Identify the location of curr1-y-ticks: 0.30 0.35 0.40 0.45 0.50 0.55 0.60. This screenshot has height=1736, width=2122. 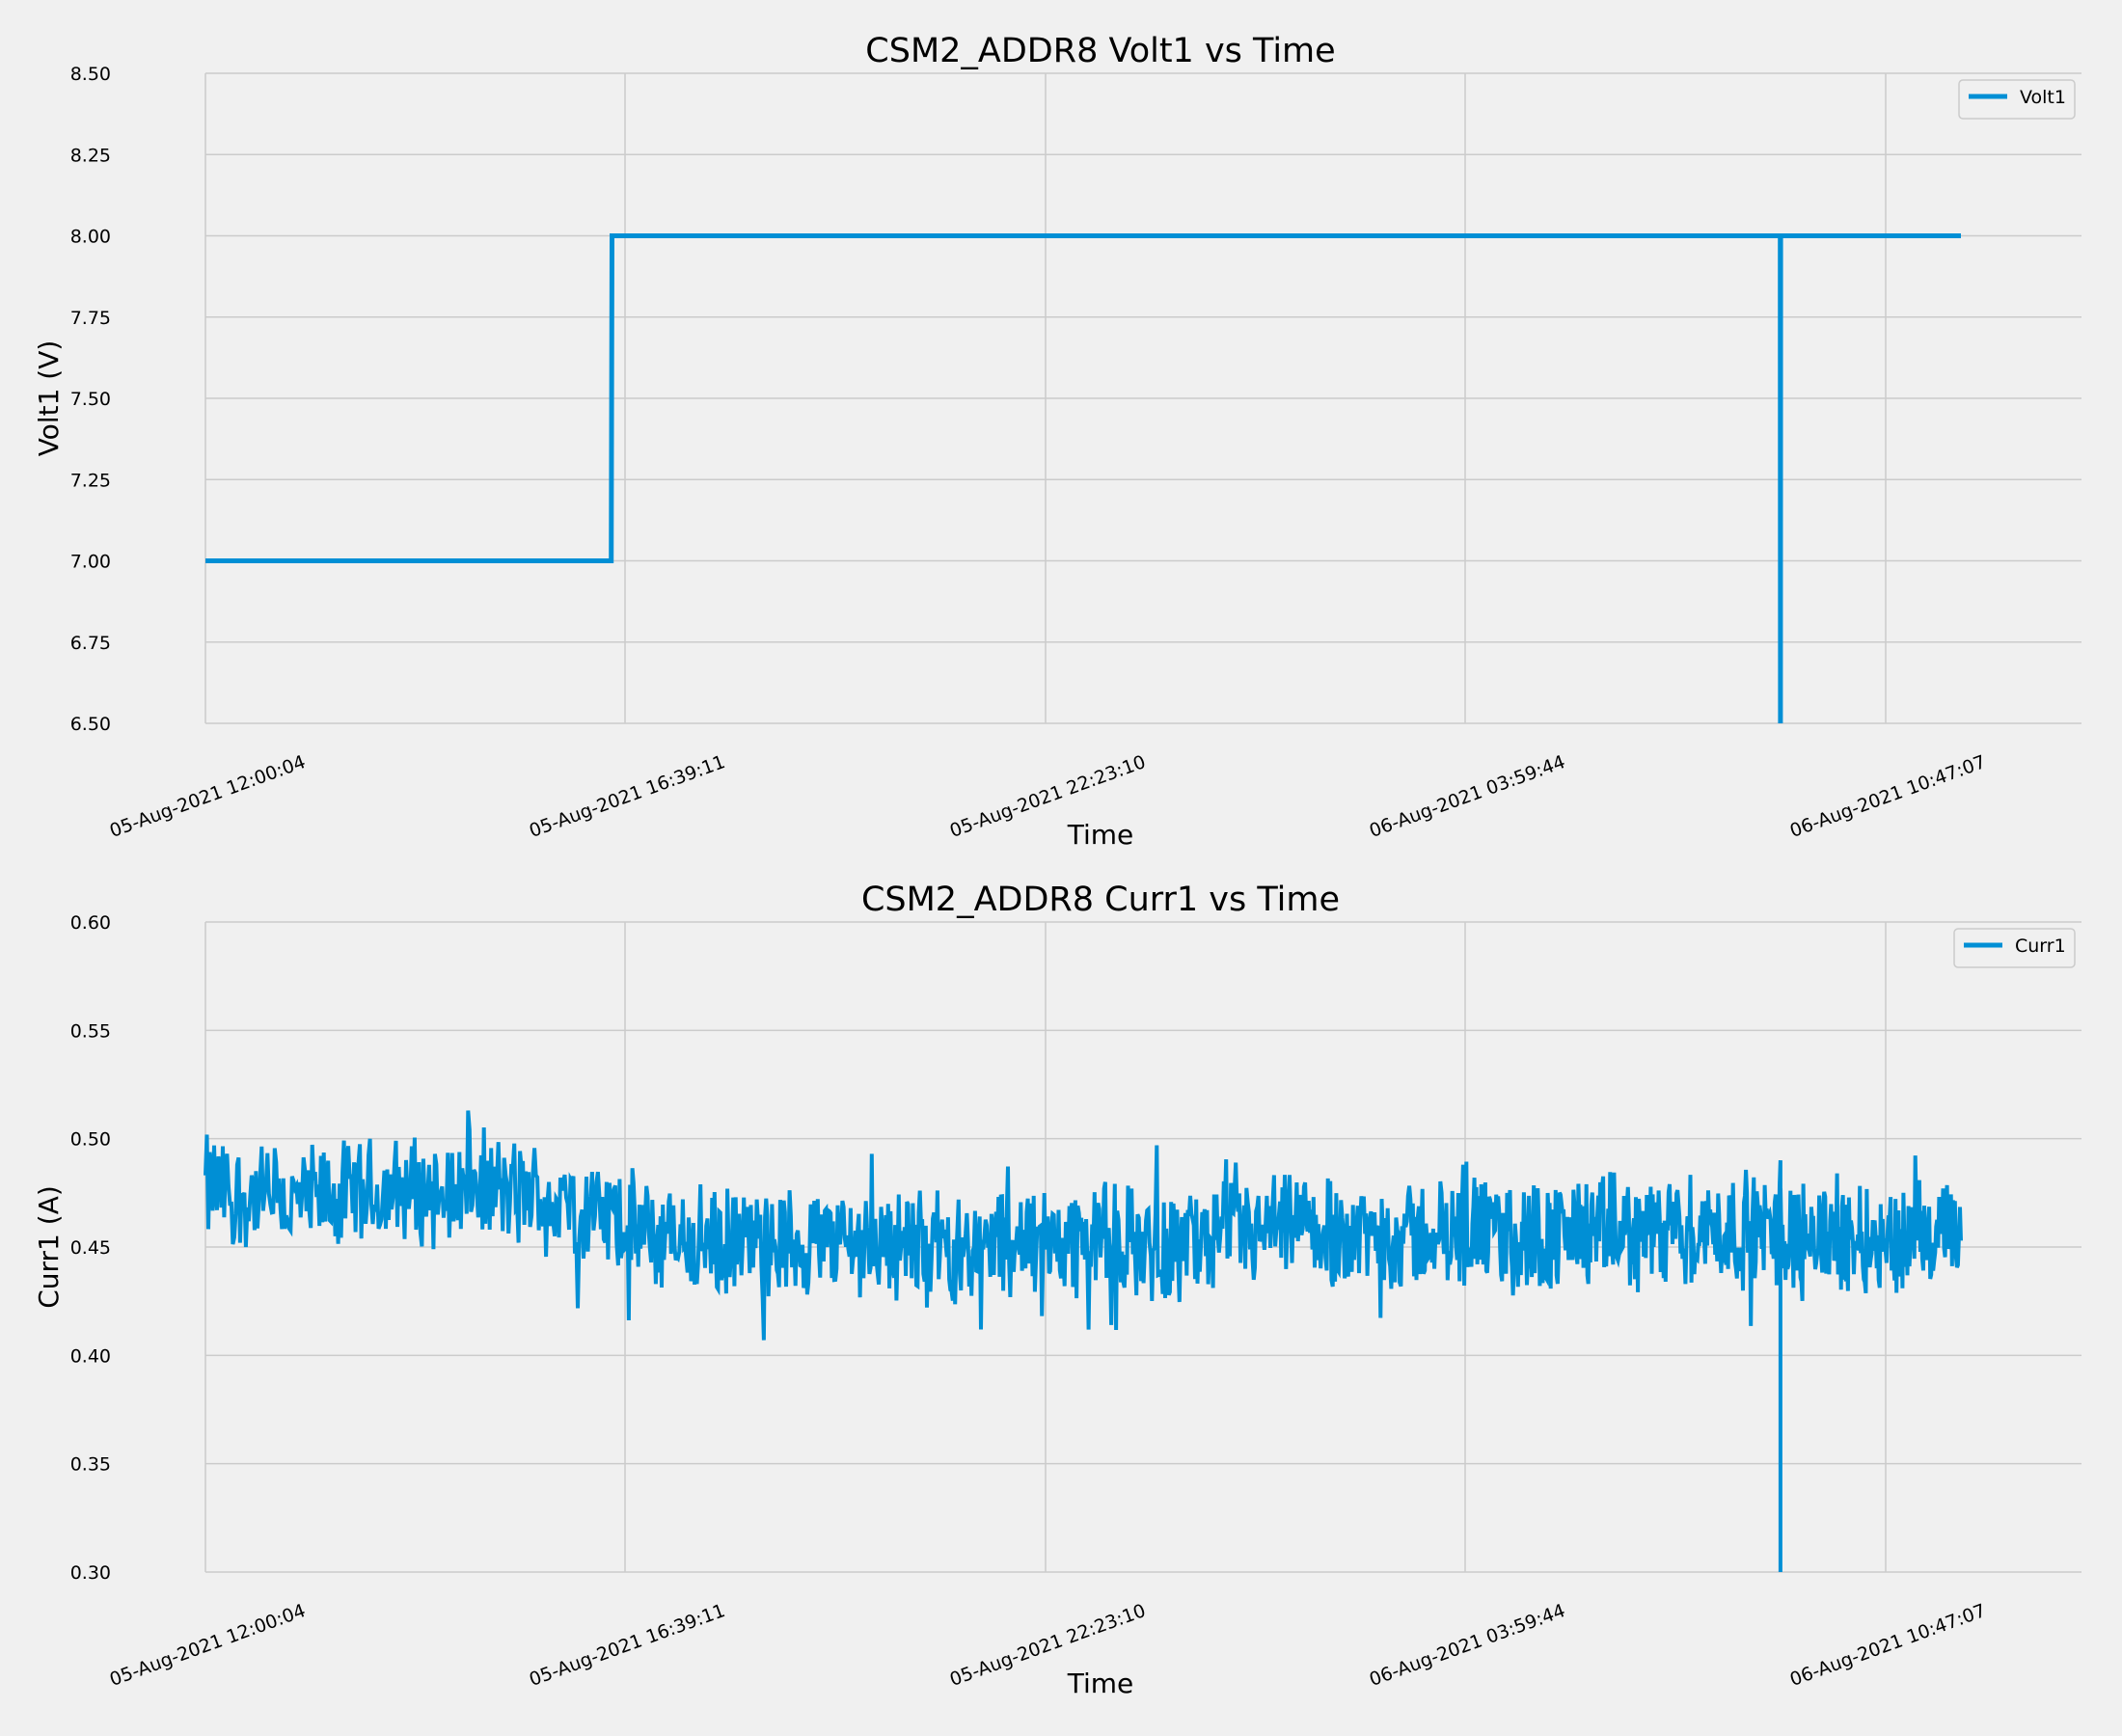
(91, 1248).